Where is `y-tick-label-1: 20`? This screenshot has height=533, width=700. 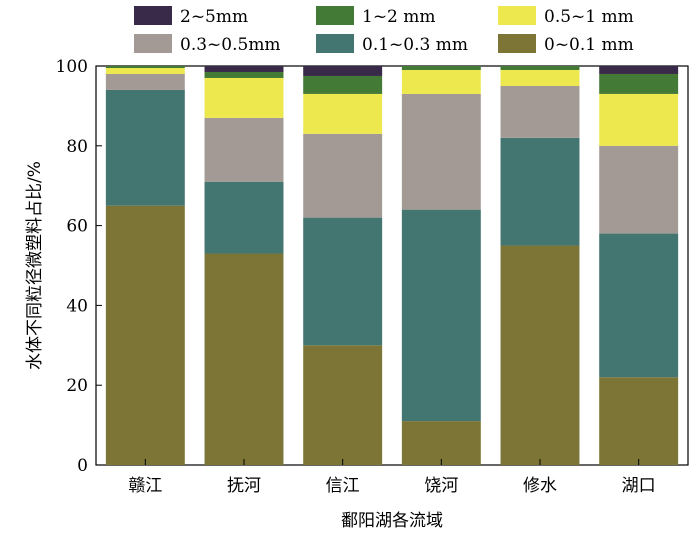
y-tick-label-1: 20 is located at coordinates (77, 386).